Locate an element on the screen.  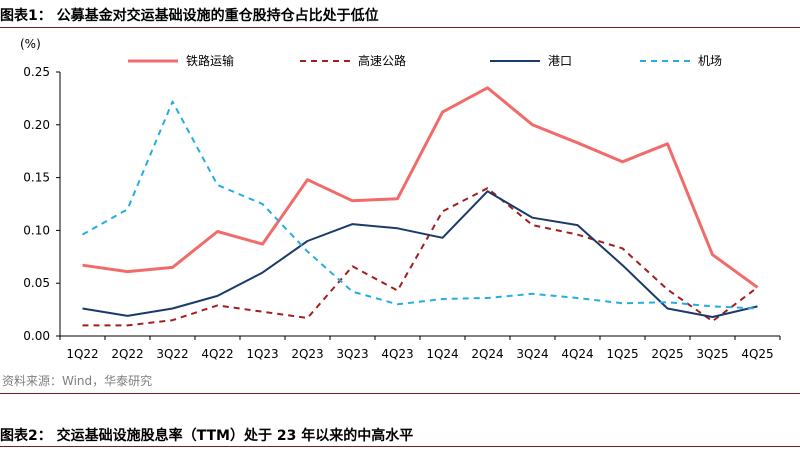
x-tick-label: 1Q23 is located at coordinates (262, 354).